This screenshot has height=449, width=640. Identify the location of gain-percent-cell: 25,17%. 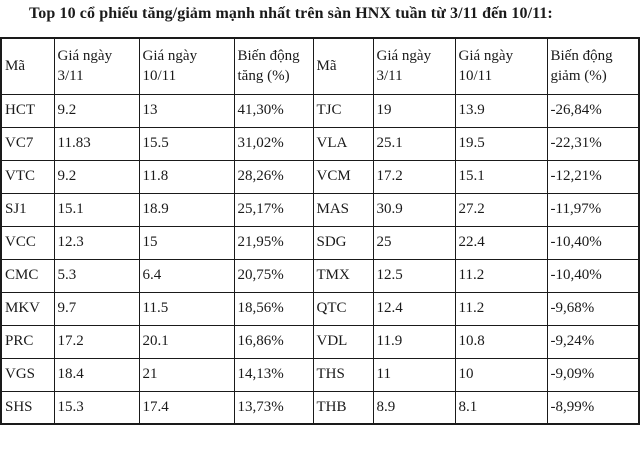
(273, 209).